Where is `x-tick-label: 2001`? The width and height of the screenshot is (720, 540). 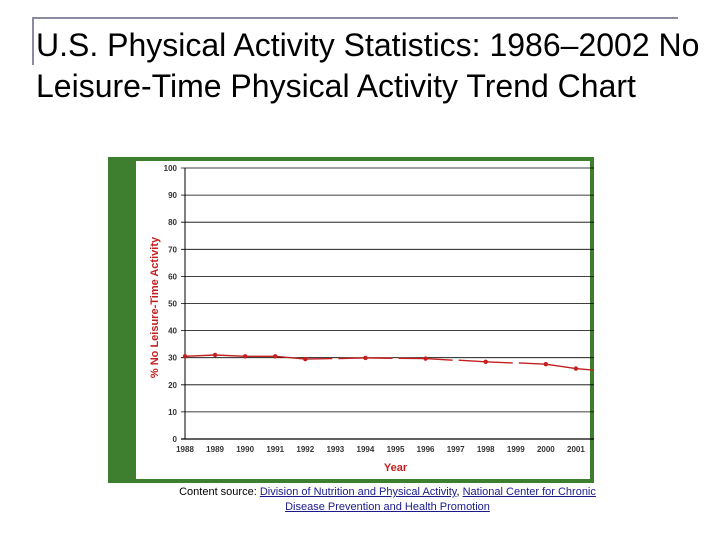 x-tick-label: 2001 is located at coordinates (576, 449).